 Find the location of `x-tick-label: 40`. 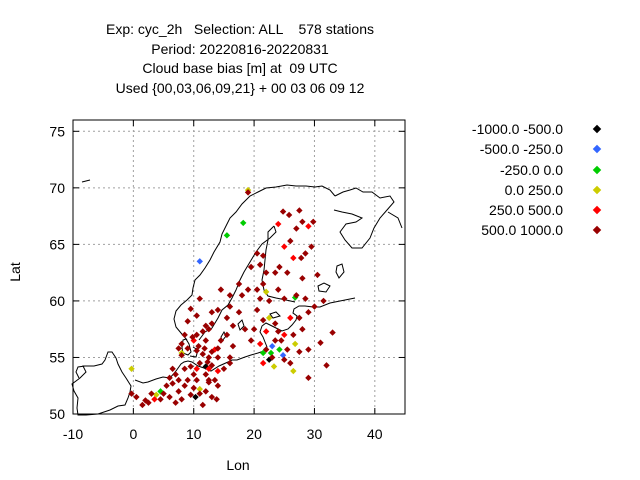

x-tick-label: 40 is located at coordinates (375, 434).